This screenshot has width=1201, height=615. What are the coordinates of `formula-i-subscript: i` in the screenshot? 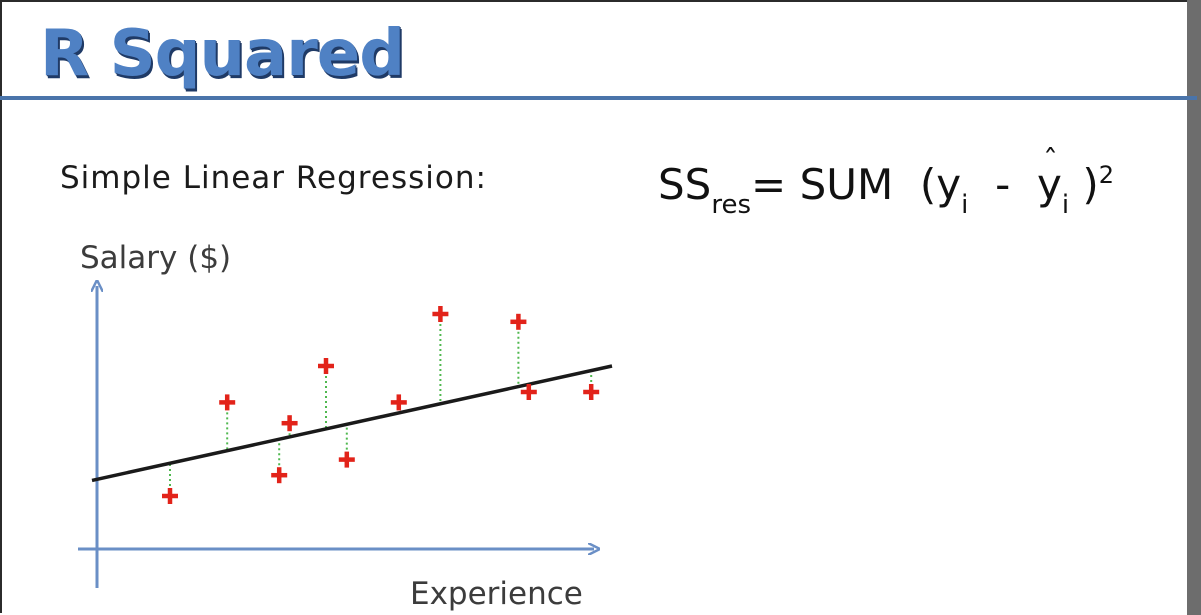 It's located at (965, 205).